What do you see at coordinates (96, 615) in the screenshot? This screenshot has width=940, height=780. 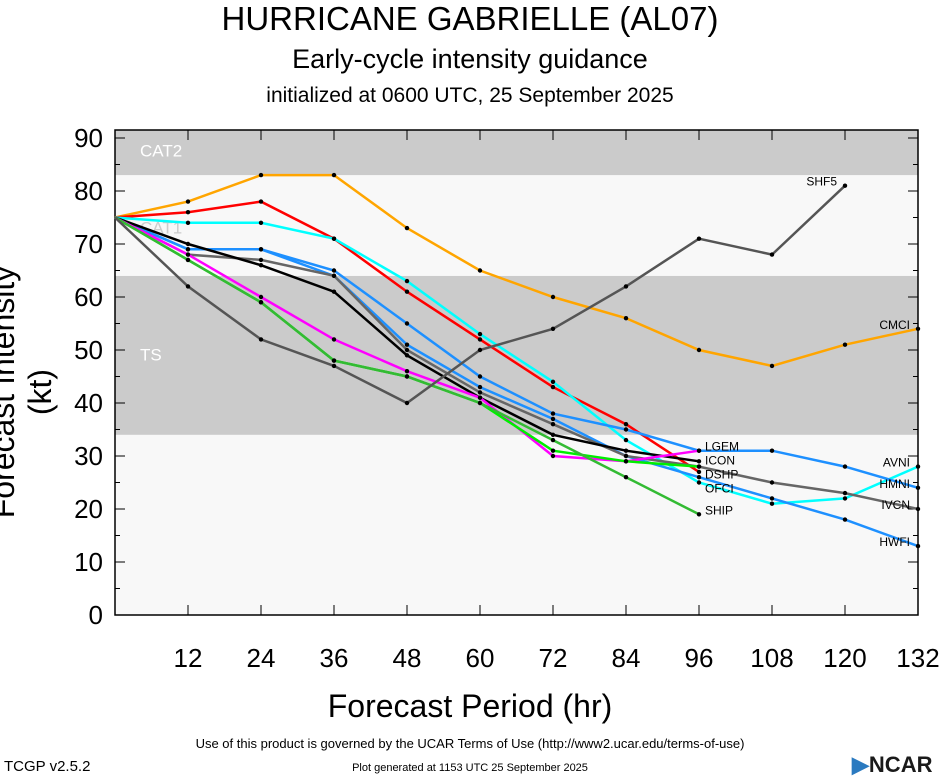 I see `y-tick-label: 0` at bounding box center [96, 615].